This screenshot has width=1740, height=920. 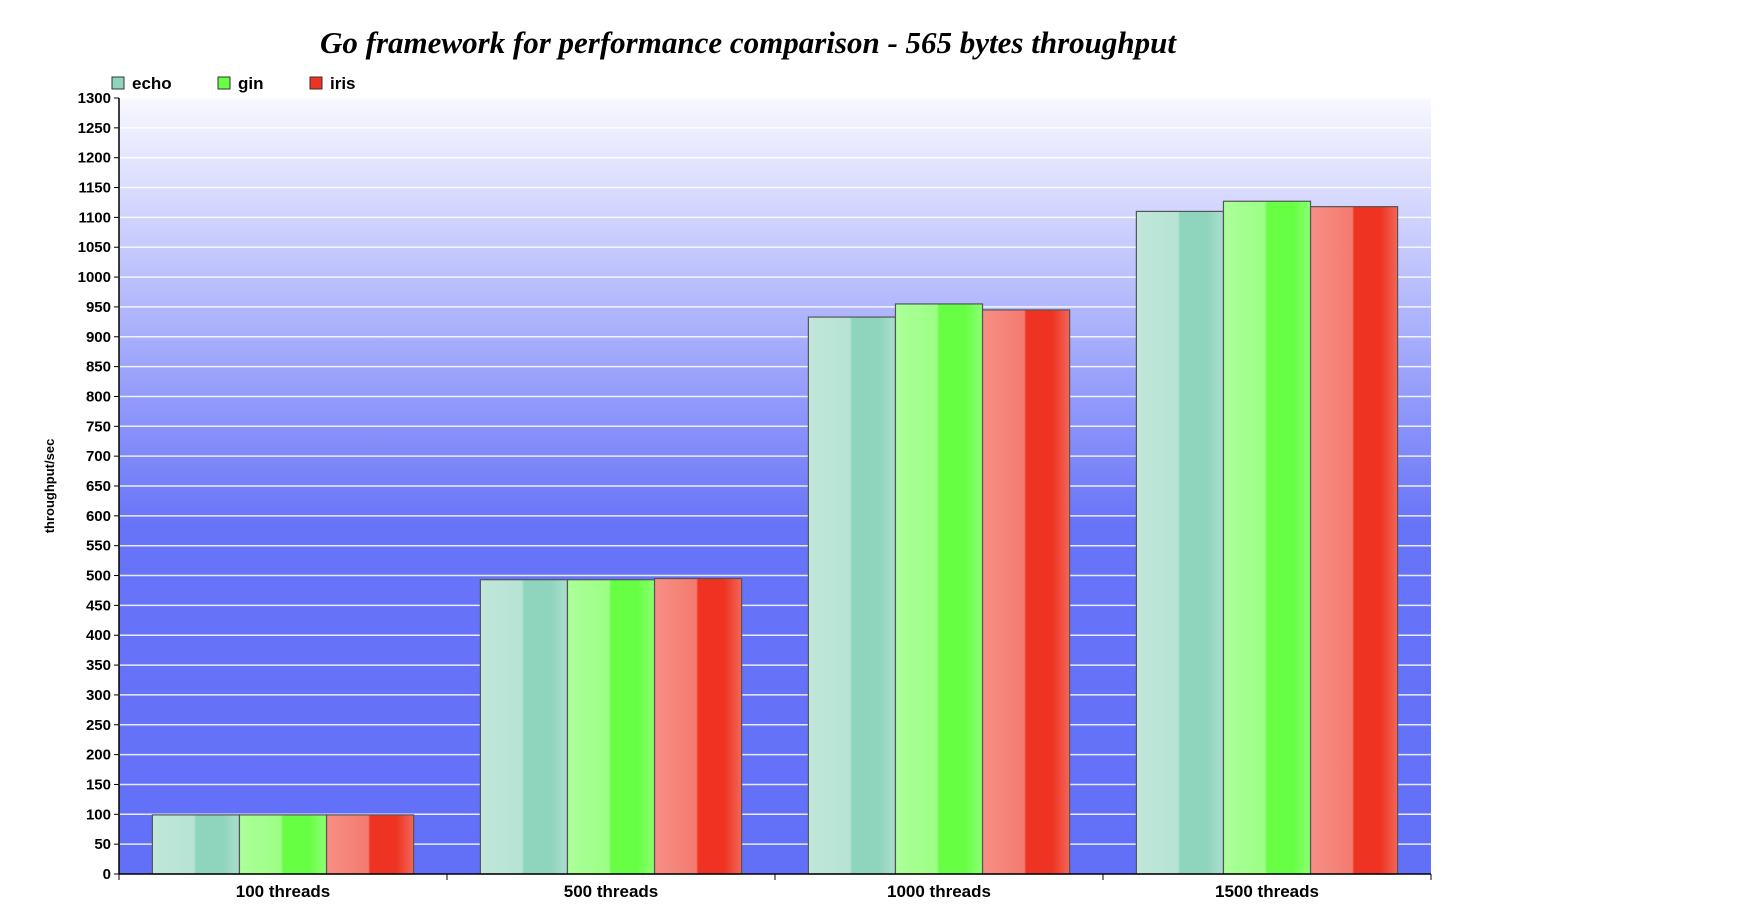 I want to click on y-tick-label: 1300, so click(x=94, y=98).